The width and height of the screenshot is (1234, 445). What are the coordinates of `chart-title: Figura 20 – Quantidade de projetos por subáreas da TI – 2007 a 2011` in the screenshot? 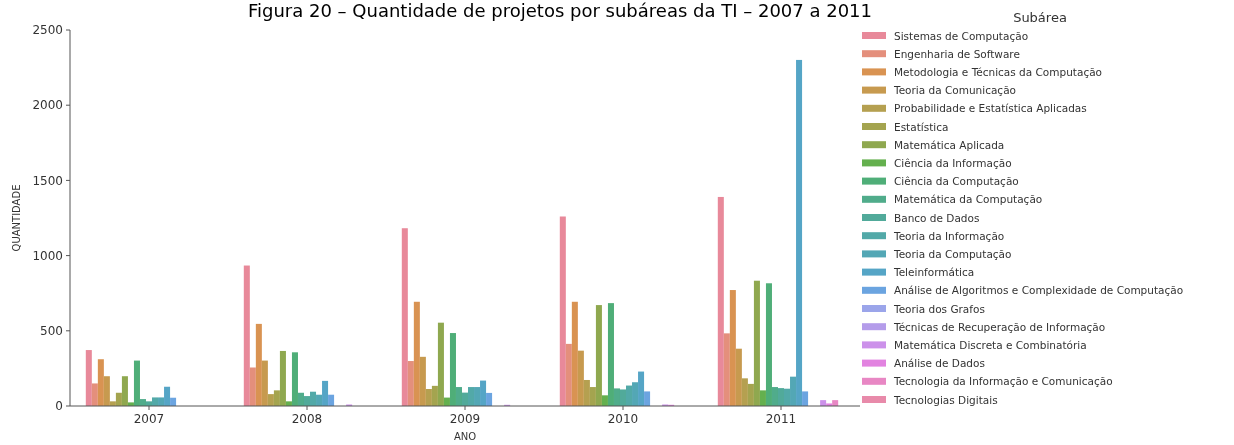 It's located at (560, 10).